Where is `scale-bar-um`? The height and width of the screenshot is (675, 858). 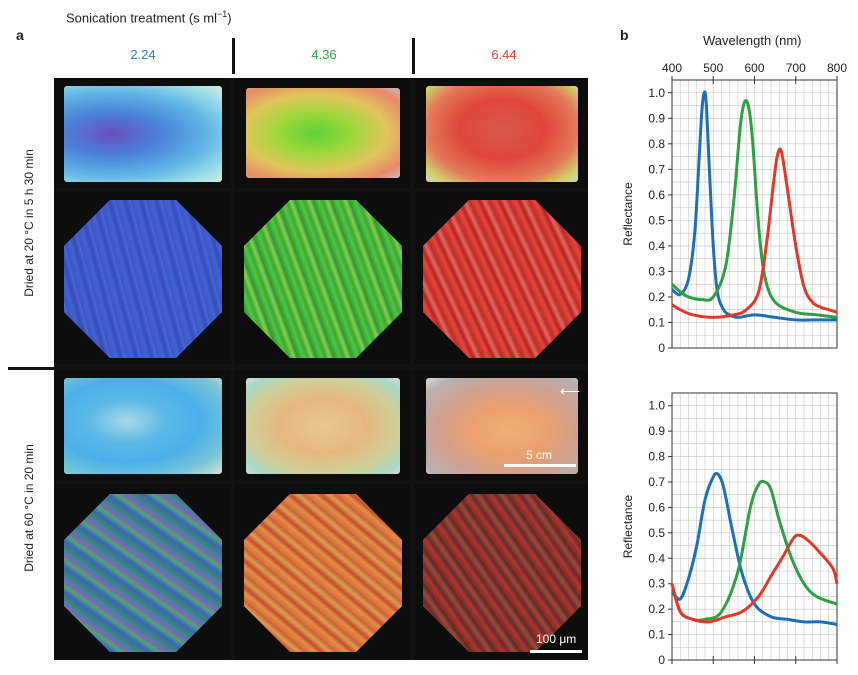
scale-bar-um is located at coordinates (556, 651).